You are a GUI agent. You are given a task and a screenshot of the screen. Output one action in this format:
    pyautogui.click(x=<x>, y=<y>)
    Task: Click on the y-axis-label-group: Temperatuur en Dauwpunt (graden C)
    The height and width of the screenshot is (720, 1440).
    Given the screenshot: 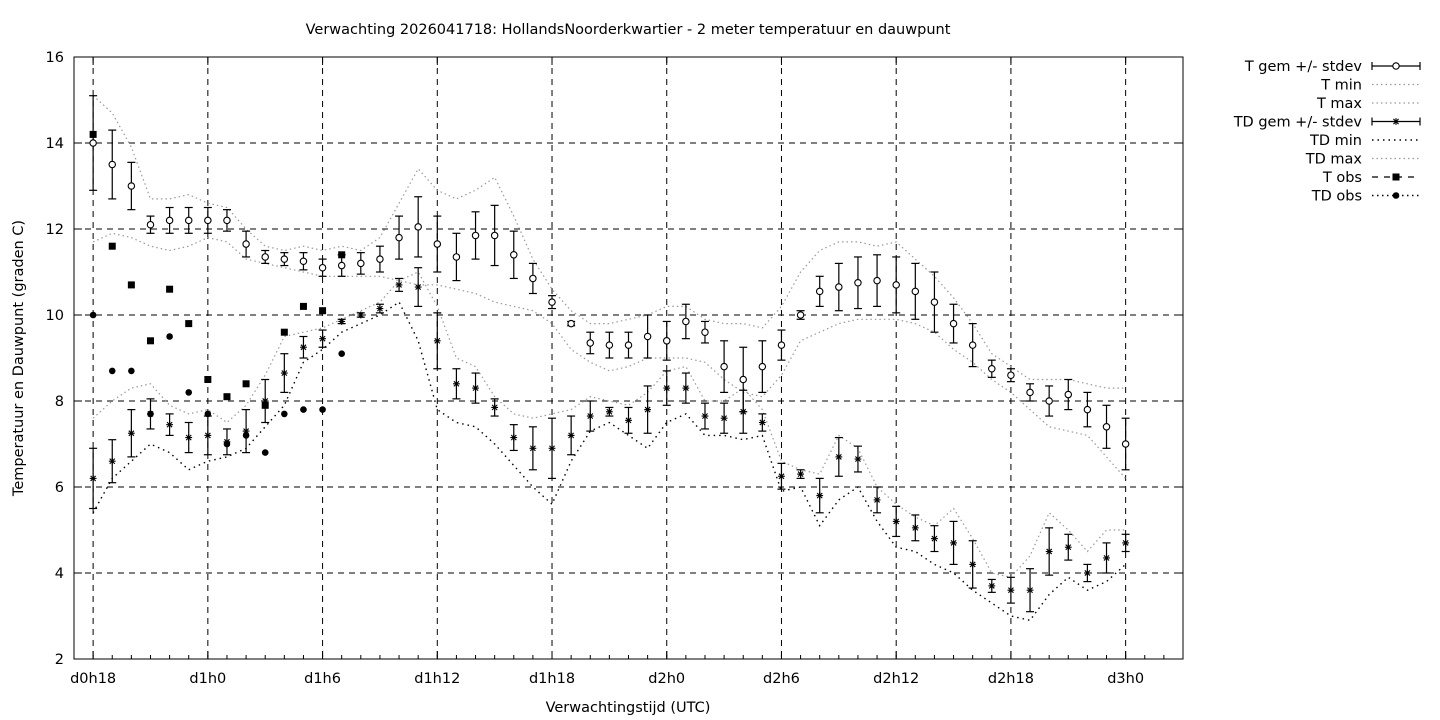 What is the action you would take?
    pyautogui.click(x=19, y=358)
    